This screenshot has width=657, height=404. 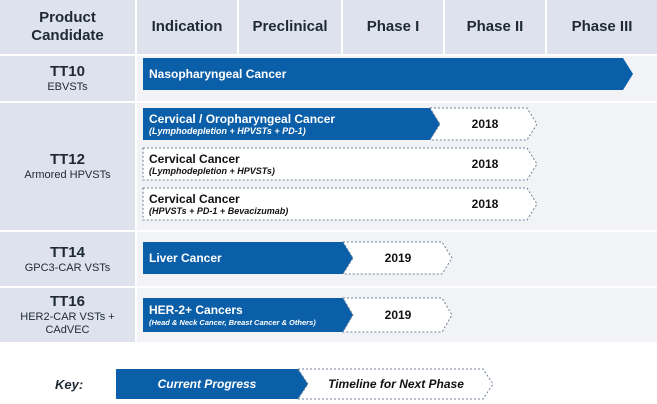 I want to click on row-label-tt16: TT16 HER2-CAR VSTs + CAdVEC, so click(x=67, y=315).